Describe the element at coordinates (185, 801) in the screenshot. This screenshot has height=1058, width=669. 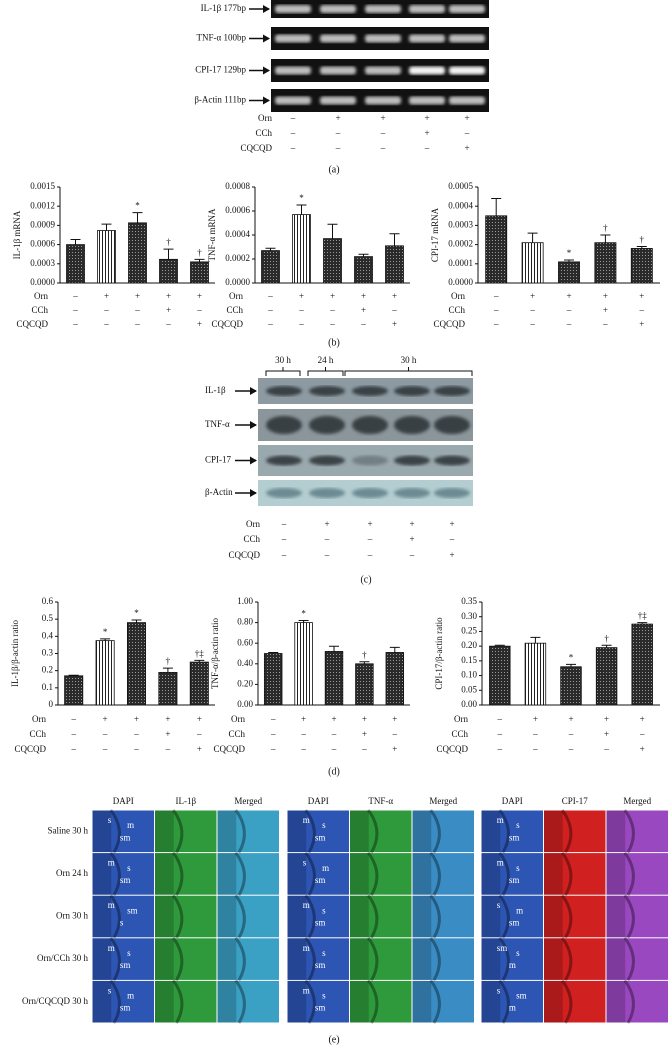
I see `channel-header: IL-1β` at that location.